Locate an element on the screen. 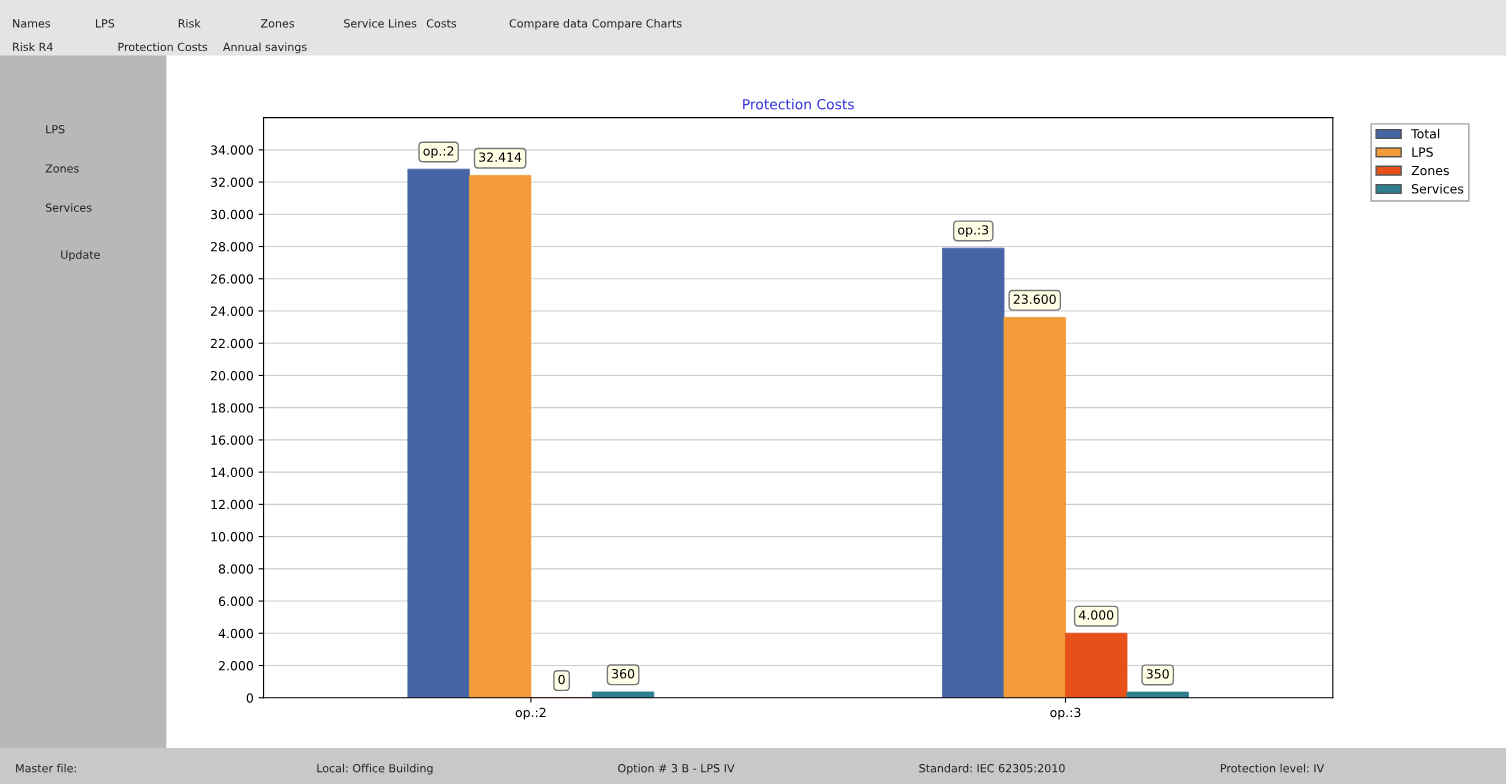 The width and height of the screenshot is (1506, 784). y-tick-label: 12.000 is located at coordinates (232, 504).